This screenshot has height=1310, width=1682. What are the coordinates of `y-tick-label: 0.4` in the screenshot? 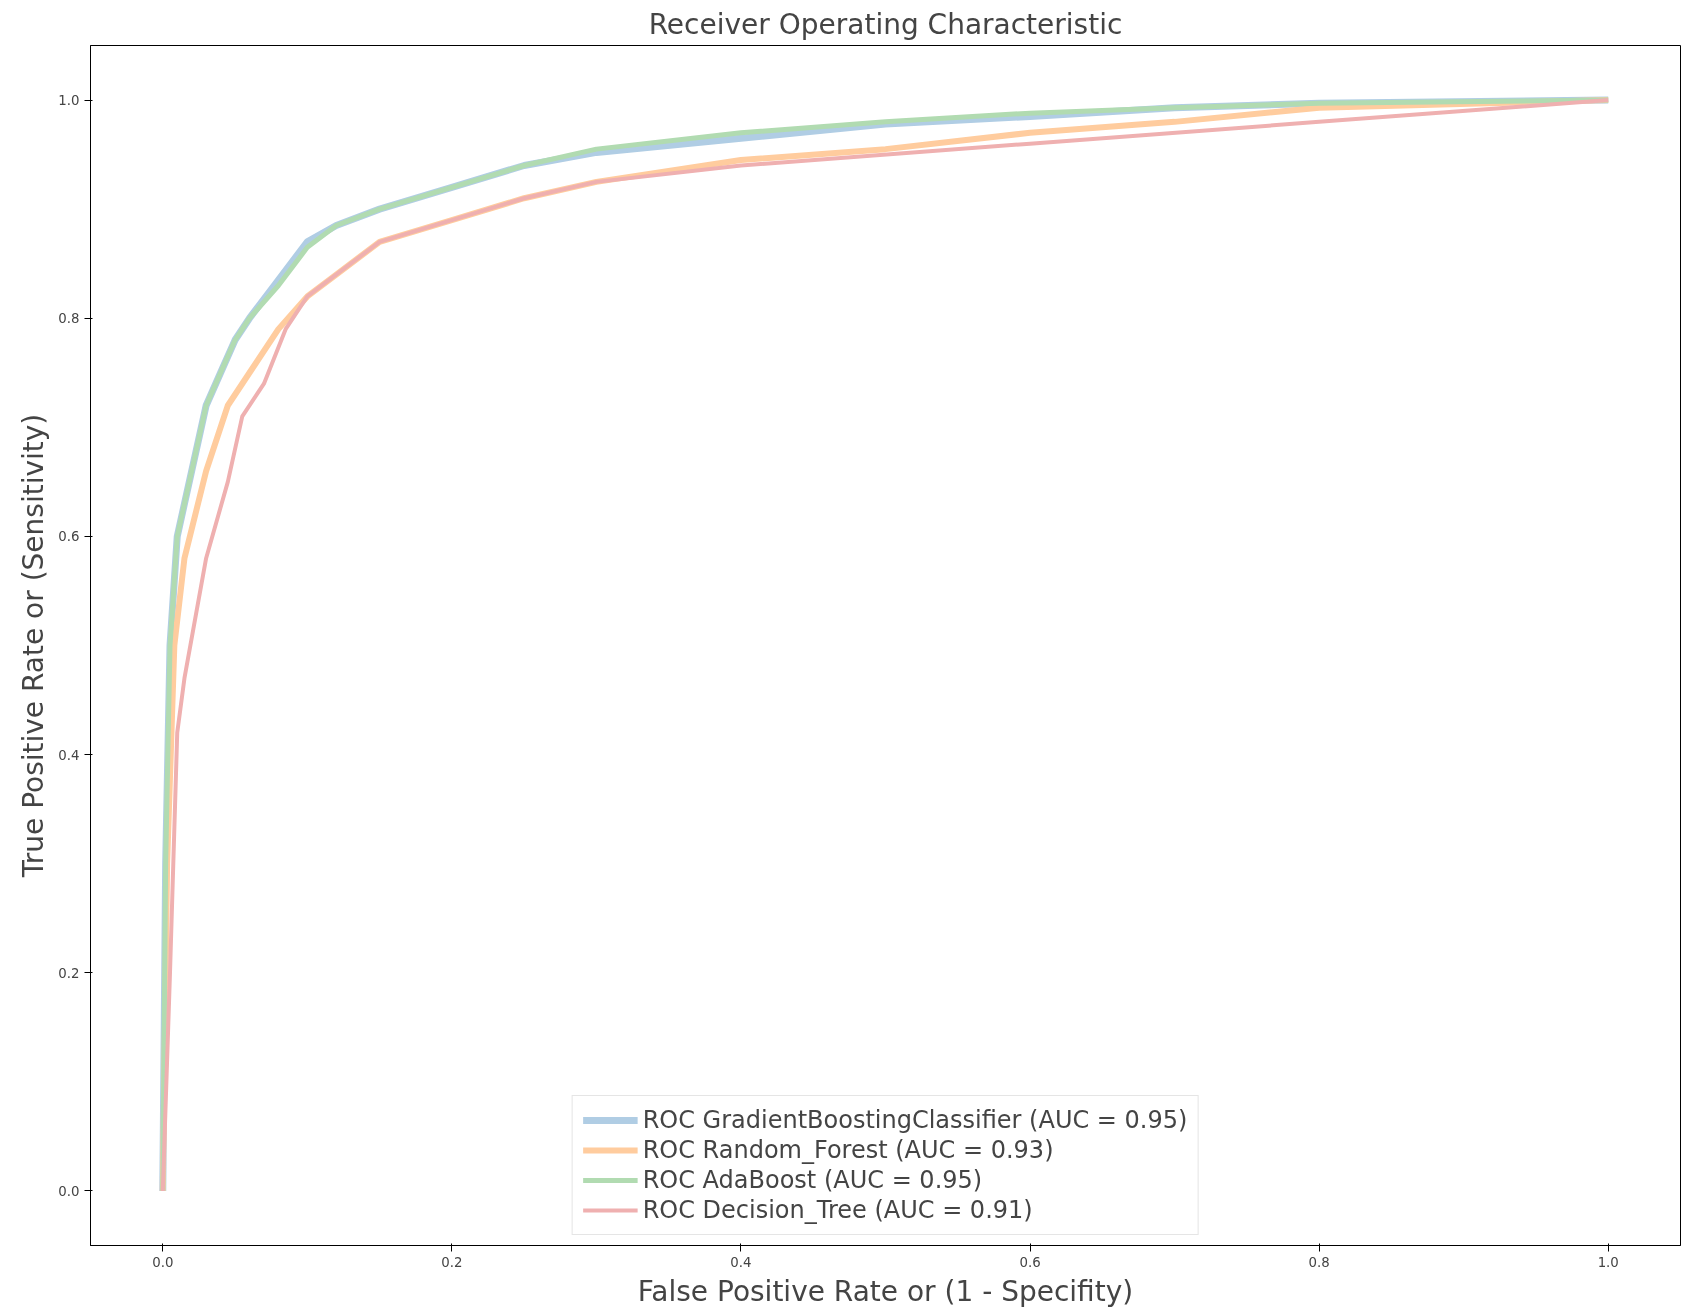 It's located at (69, 755).